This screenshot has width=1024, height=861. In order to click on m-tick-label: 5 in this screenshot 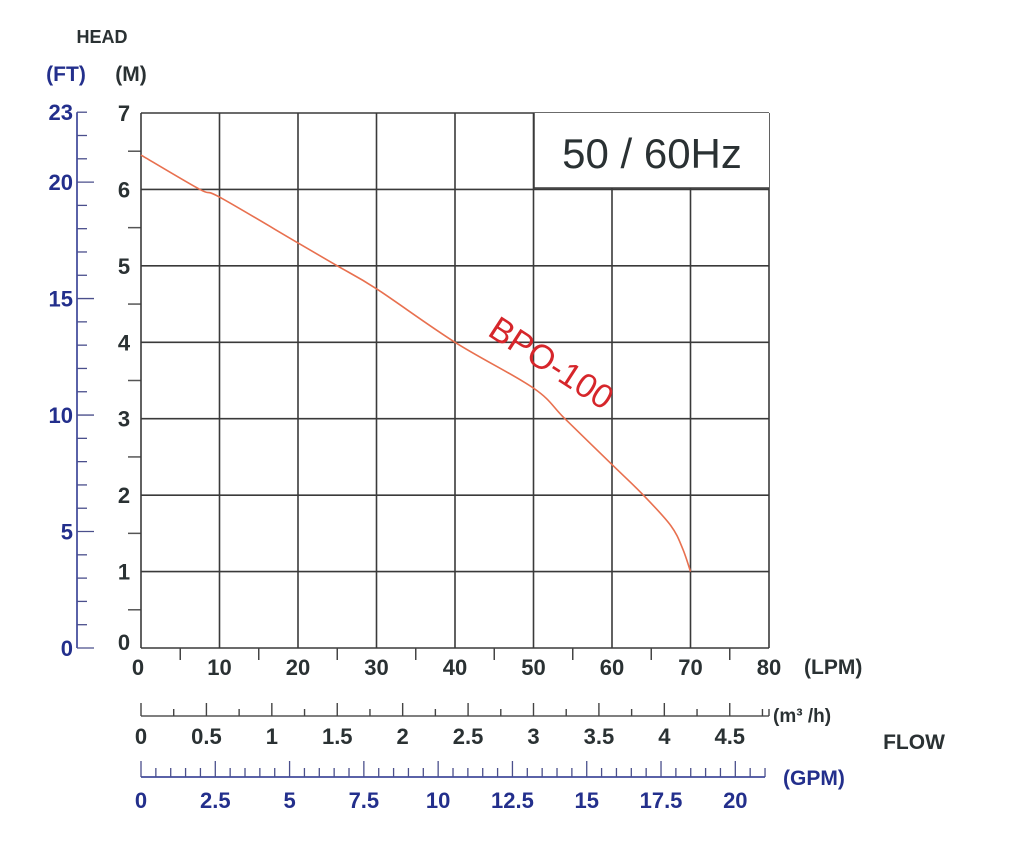, I will do `click(124, 266)`.